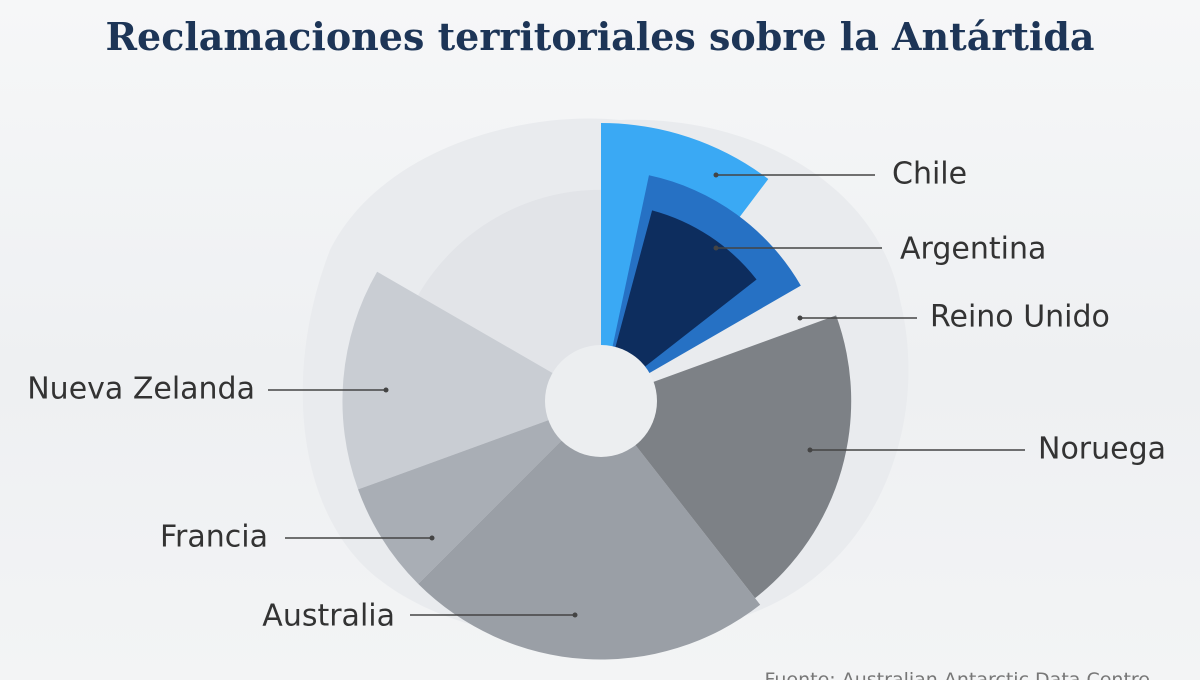  I want to click on label-nueva-zelanda: Nueva Zelanda, so click(141, 389).